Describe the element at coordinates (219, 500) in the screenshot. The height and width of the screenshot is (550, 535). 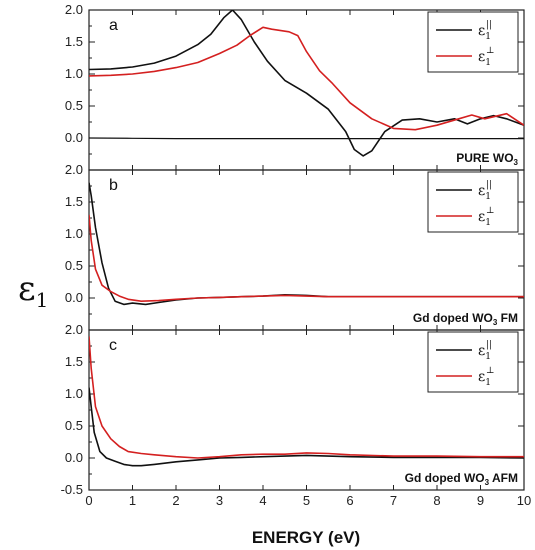
I see `x-tick-label: 3` at that location.